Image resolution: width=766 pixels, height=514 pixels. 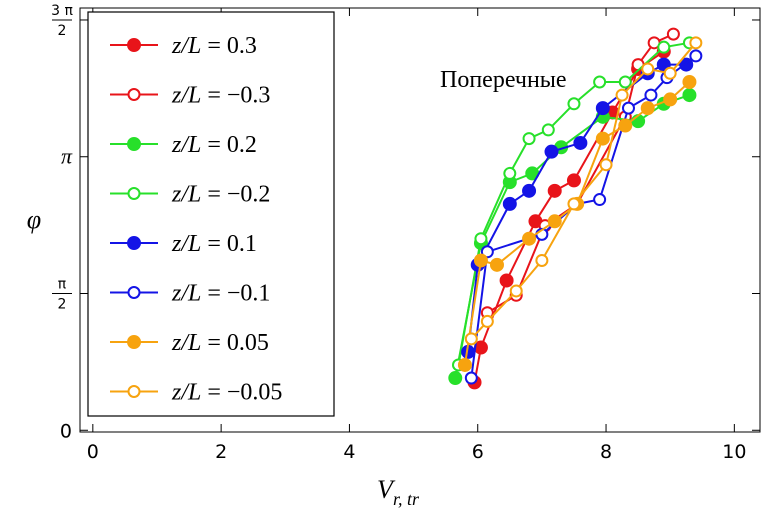 What do you see at coordinates (62, 21) in the screenshot?
I see `y-tick-label: 3 π2` at bounding box center [62, 21].